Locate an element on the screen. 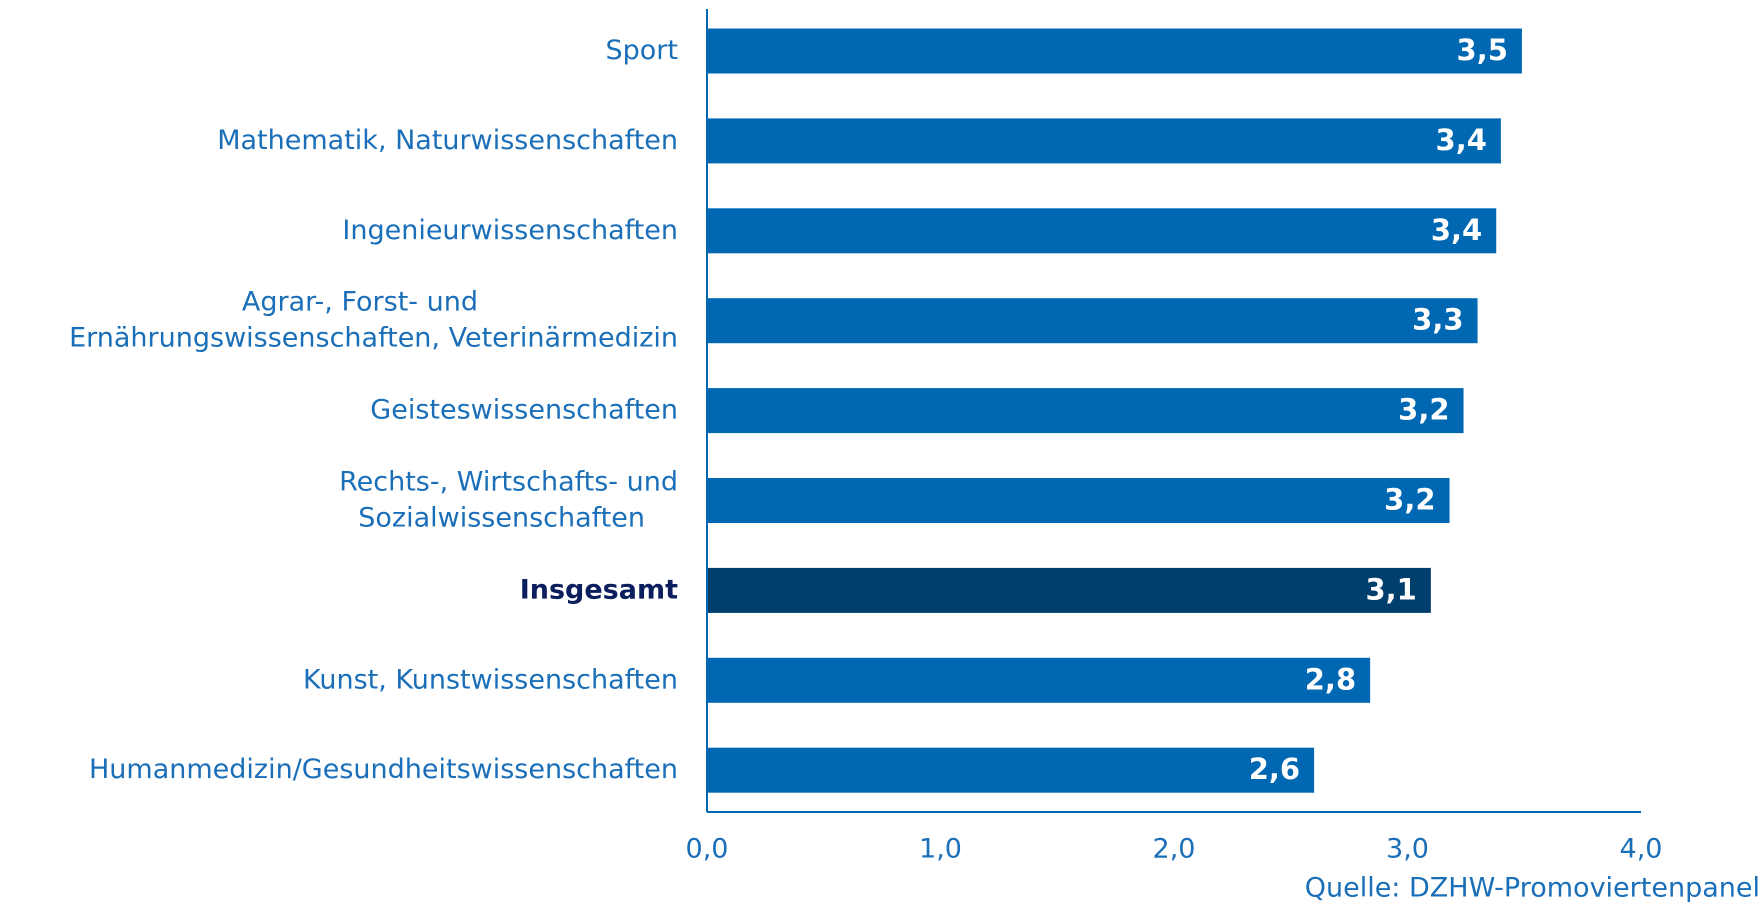  value-label: 2,8 is located at coordinates (1330, 679).